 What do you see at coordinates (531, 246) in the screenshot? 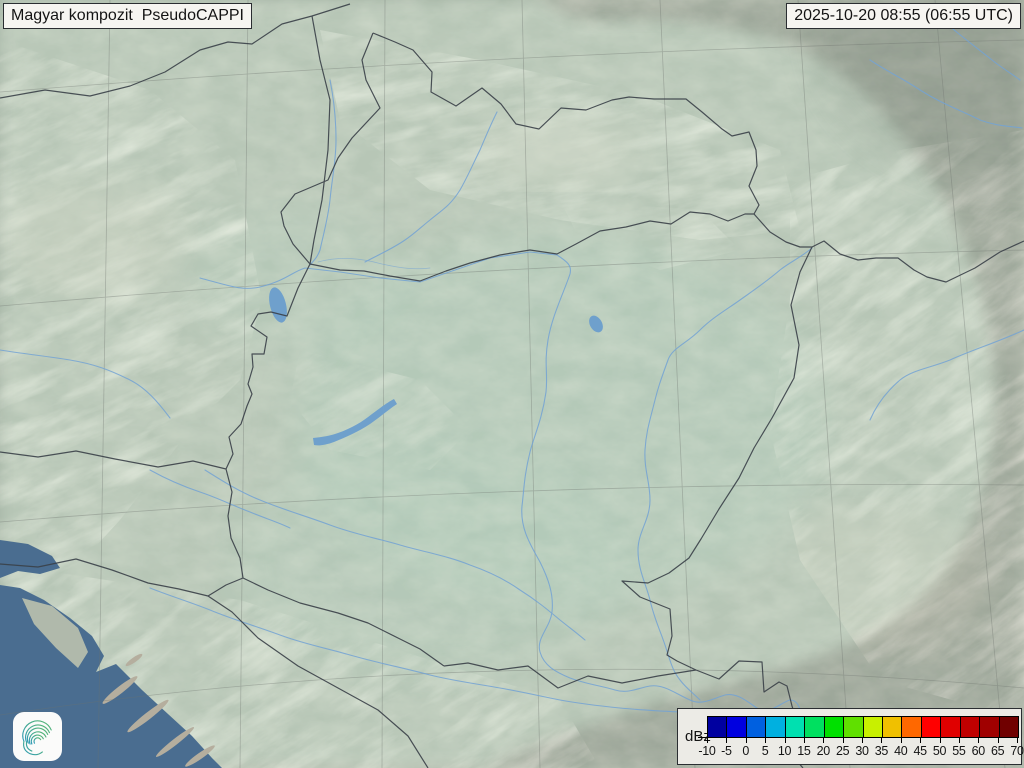
I see `border-sk-hu` at bounding box center [531, 246].